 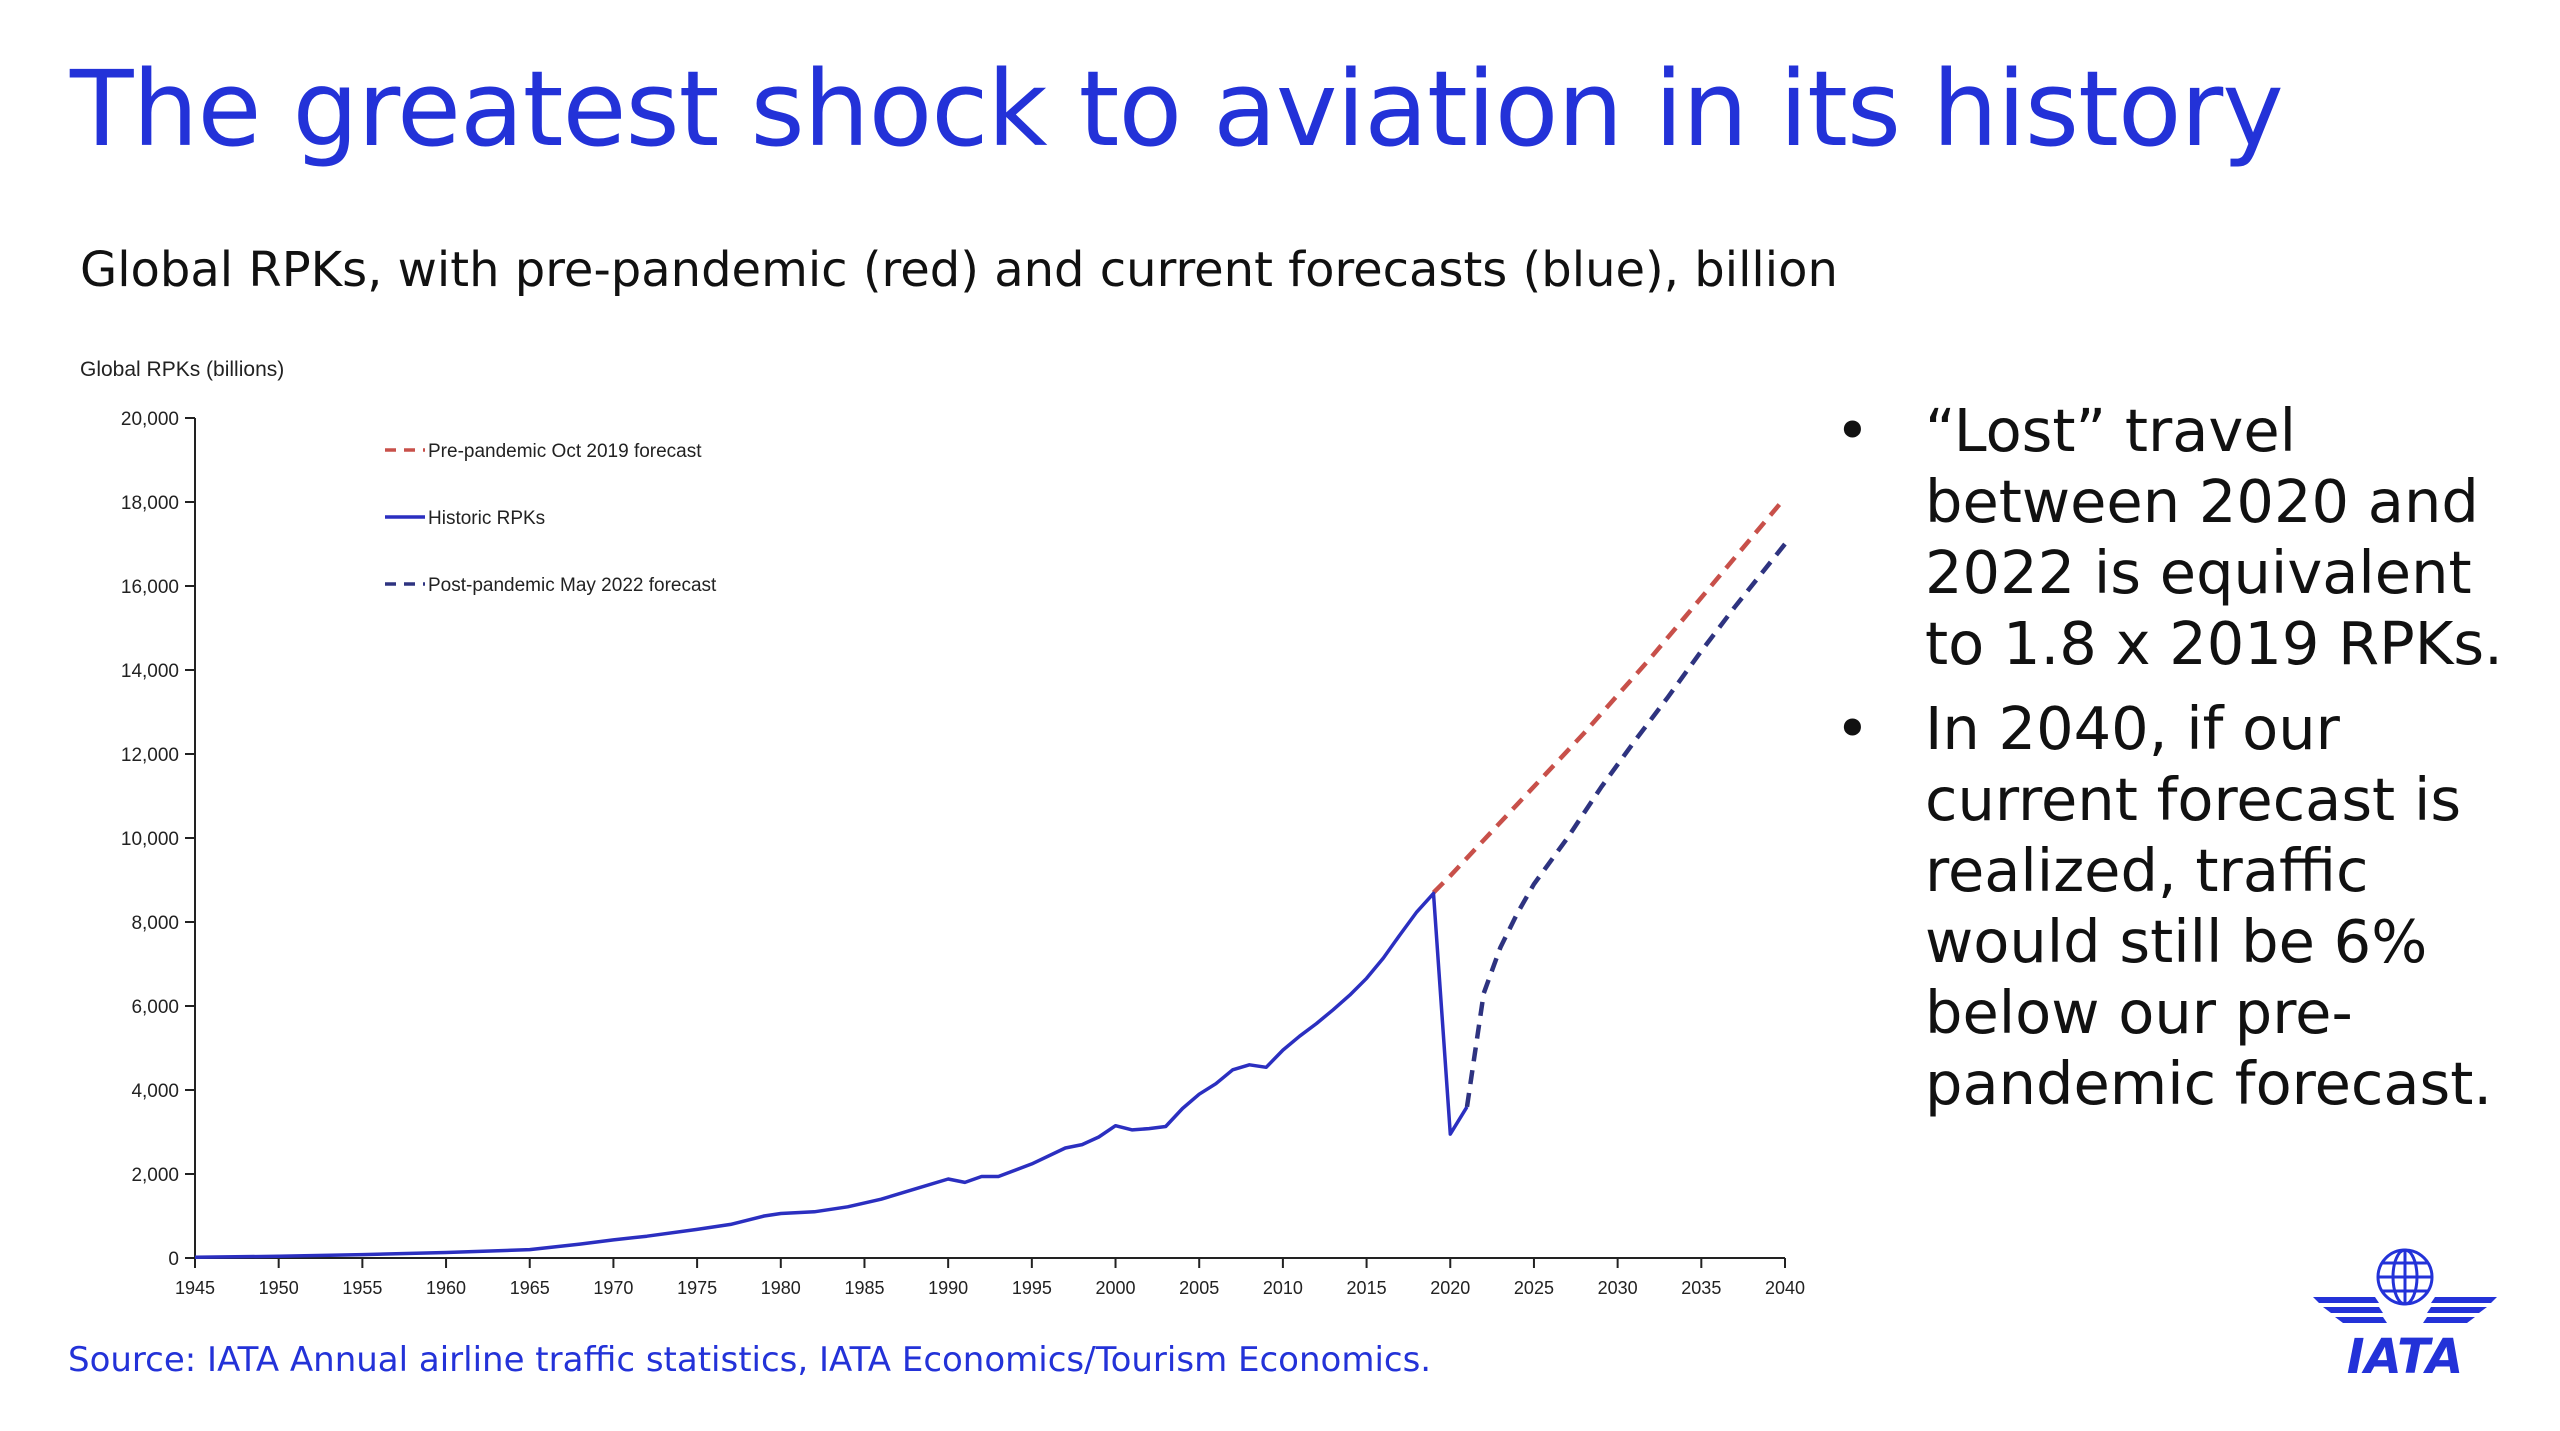 What do you see at coordinates (530, 1288) in the screenshot?
I see `x-tick-label: 1965` at bounding box center [530, 1288].